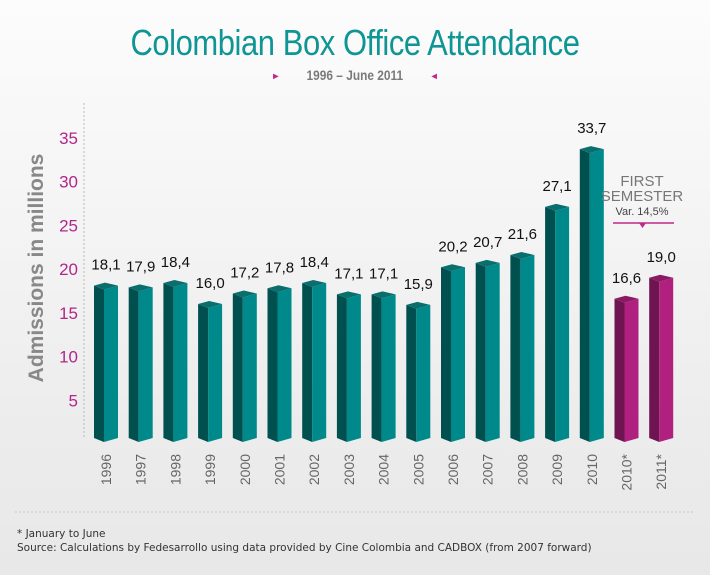  What do you see at coordinates (418, 469) in the screenshot?
I see `x-tick-label: 2005` at bounding box center [418, 469].